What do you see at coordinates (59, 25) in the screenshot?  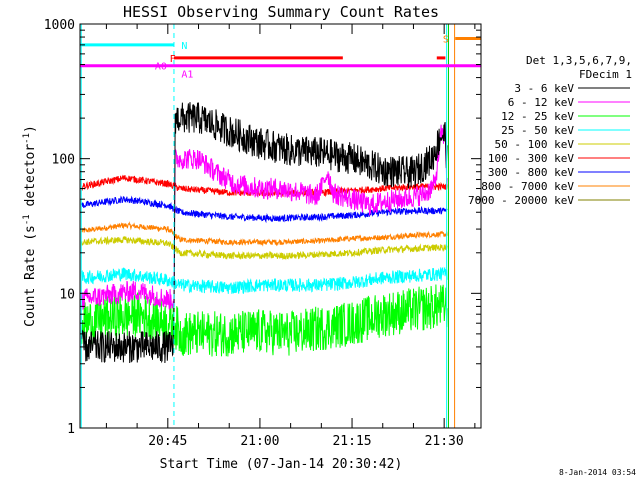 I see `y-tick-label: 1000` at bounding box center [59, 25].